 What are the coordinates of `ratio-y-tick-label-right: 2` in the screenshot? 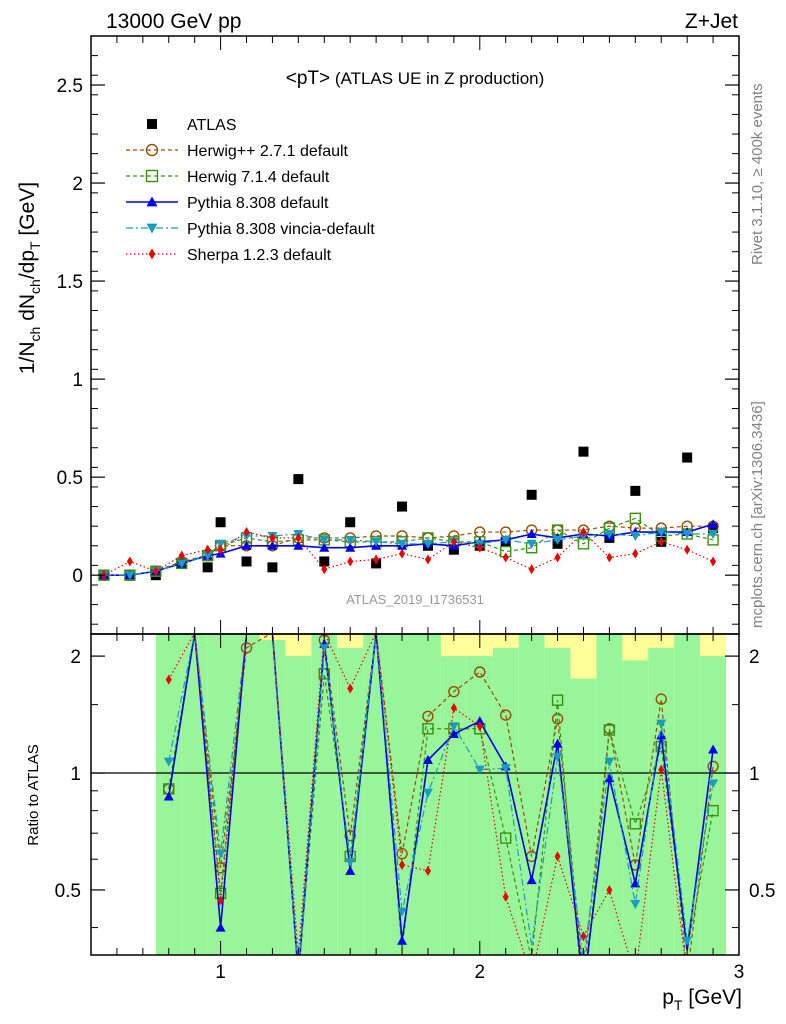 It's located at (754, 657).